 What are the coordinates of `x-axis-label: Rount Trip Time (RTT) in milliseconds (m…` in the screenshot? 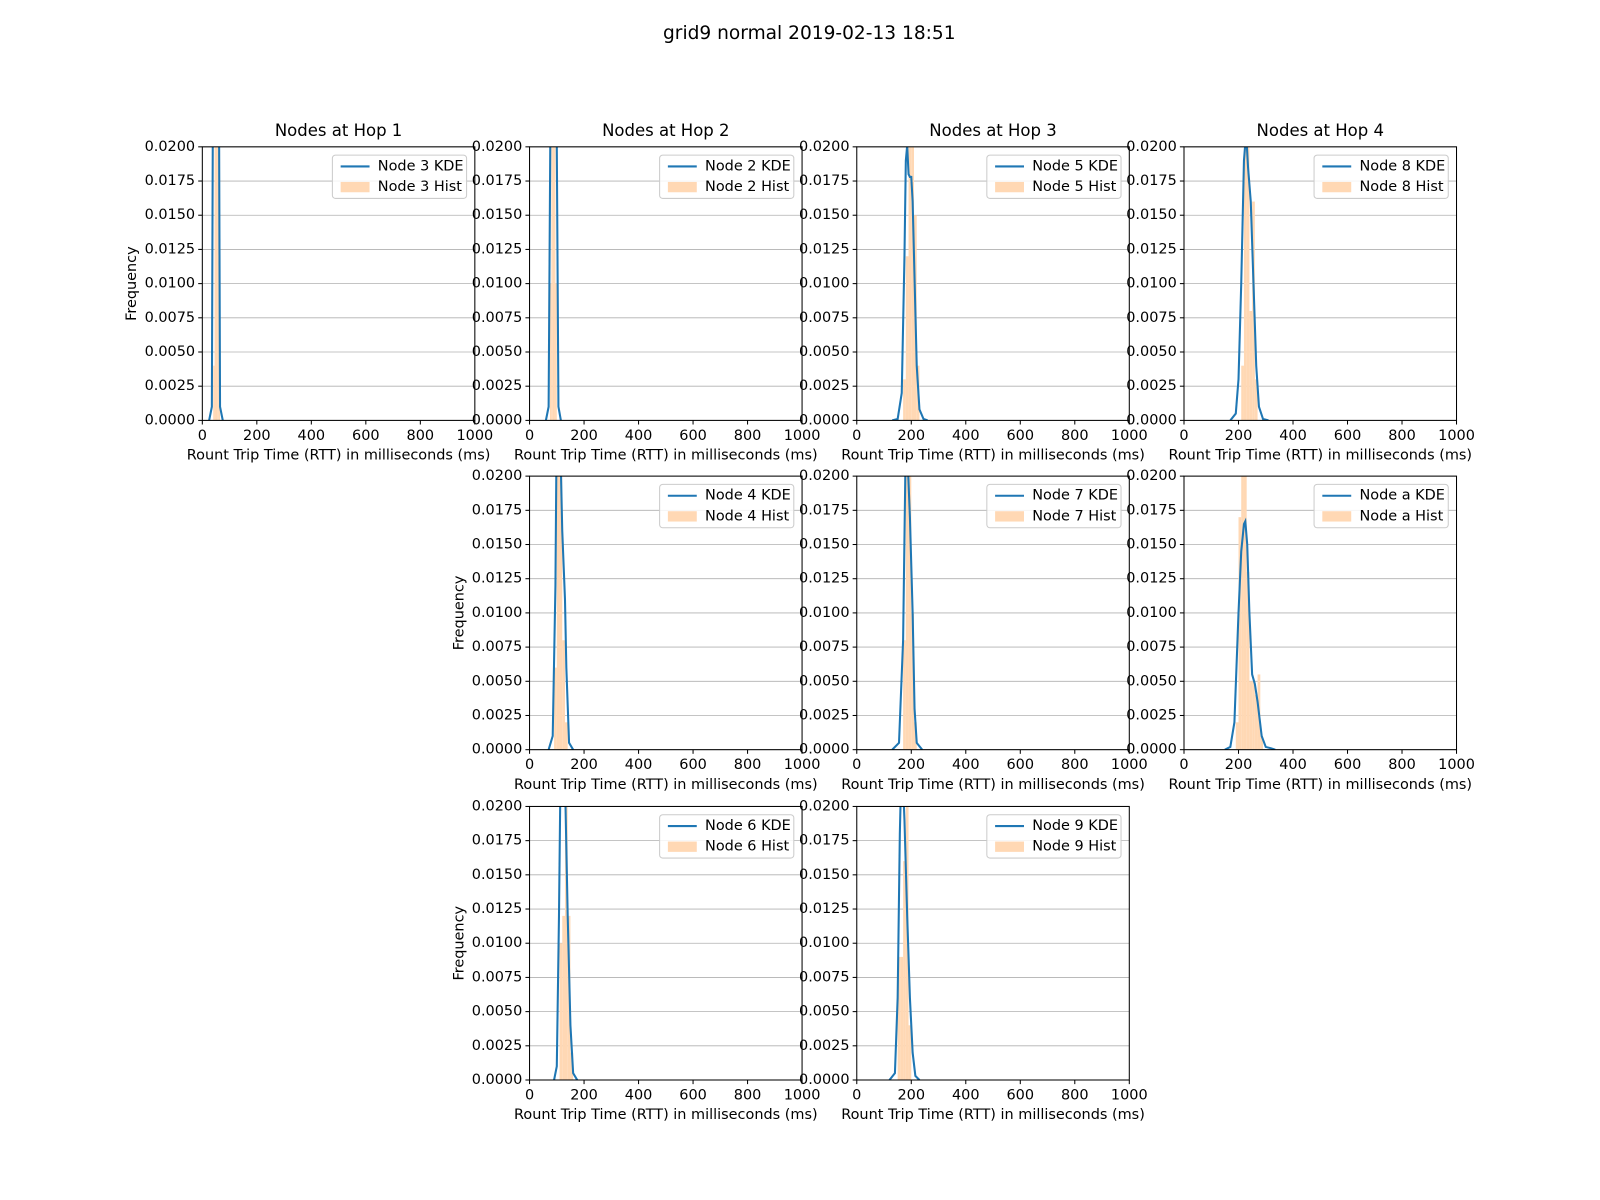 It's located at (993, 785).